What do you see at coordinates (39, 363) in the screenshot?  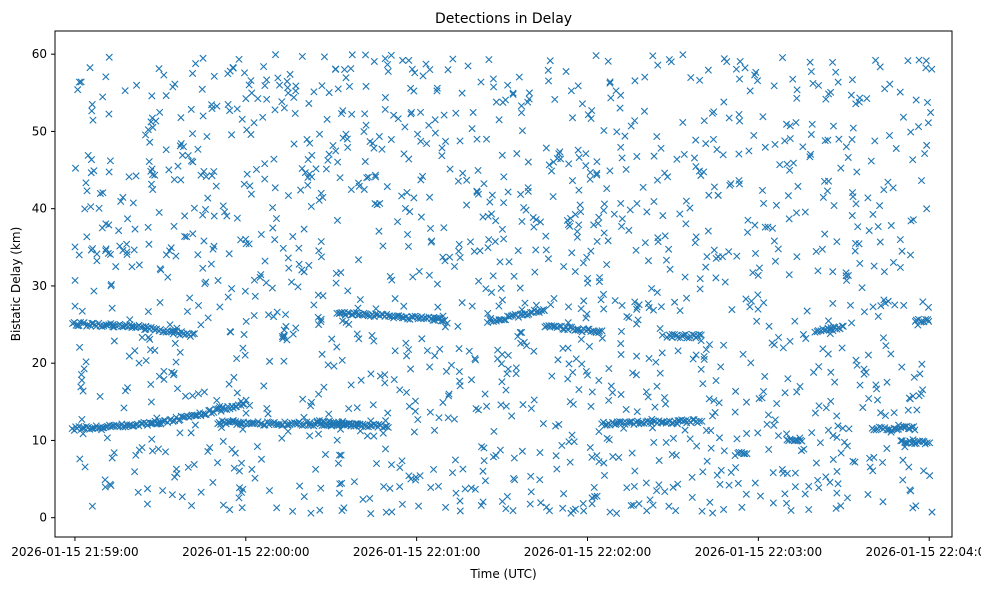 I see `y-tick-label: 20` at bounding box center [39, 363].